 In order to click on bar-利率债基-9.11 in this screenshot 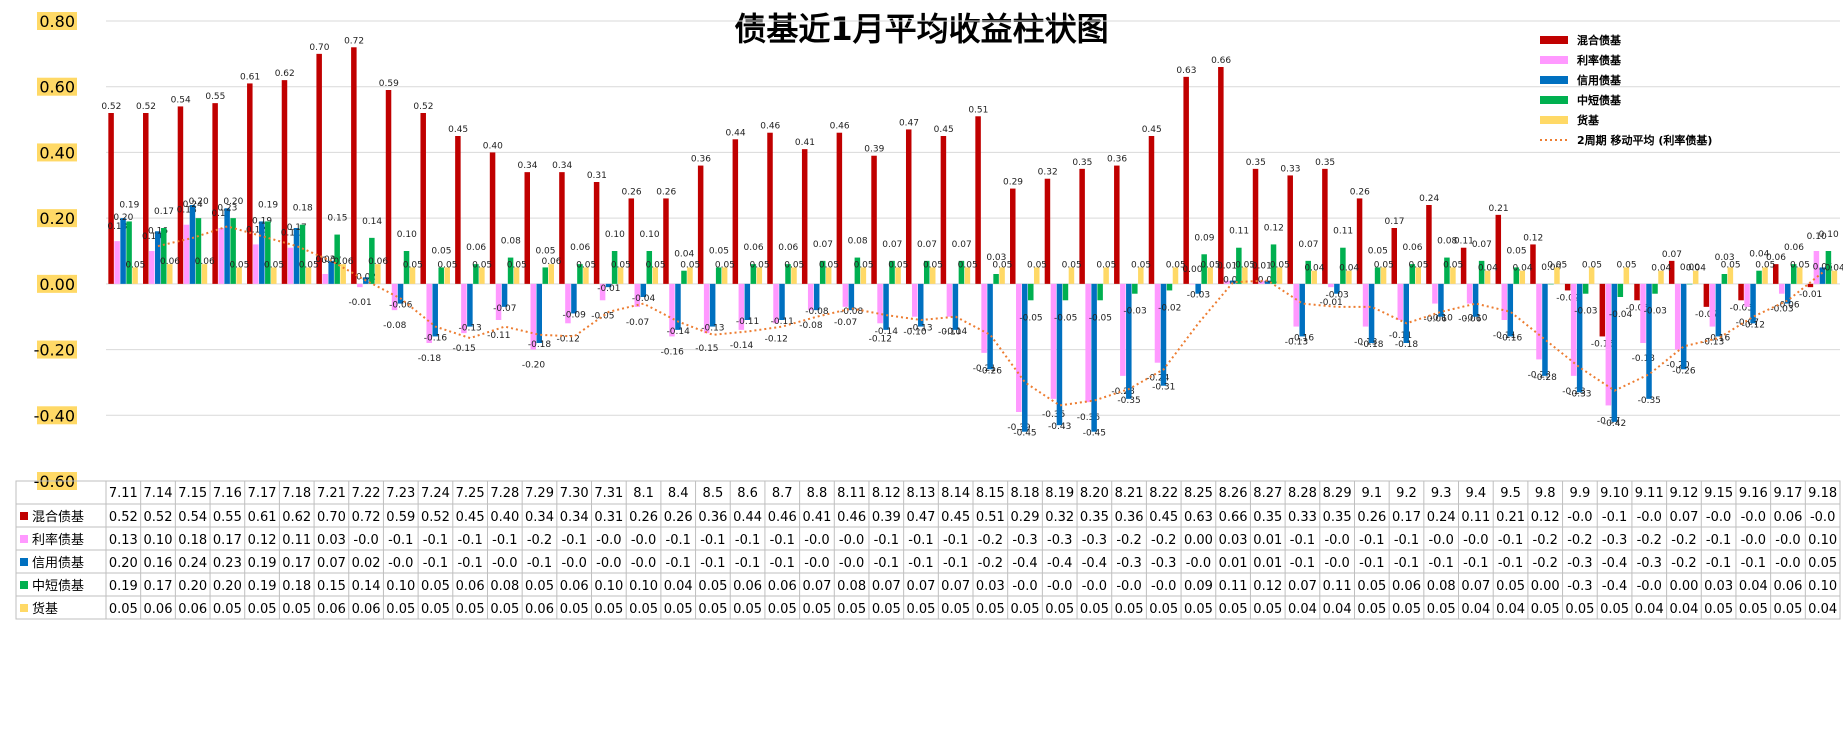, I will do `click(1643, 313)`.